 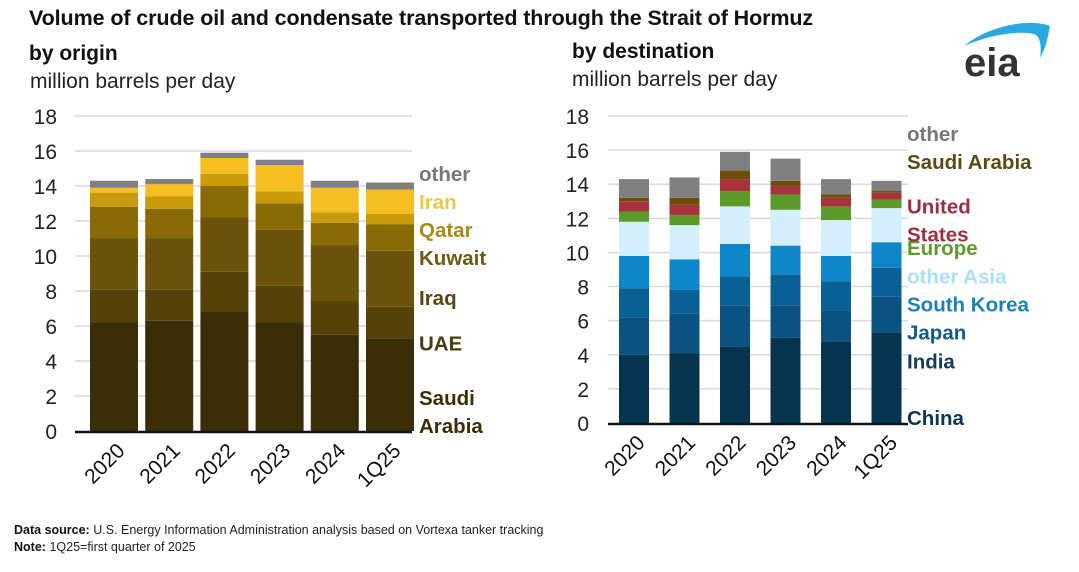 What do you see at coordinates (624, 455) in the screenshot?
I see `destination-x-tick-label: 2020` at bounding box center [624, 455].